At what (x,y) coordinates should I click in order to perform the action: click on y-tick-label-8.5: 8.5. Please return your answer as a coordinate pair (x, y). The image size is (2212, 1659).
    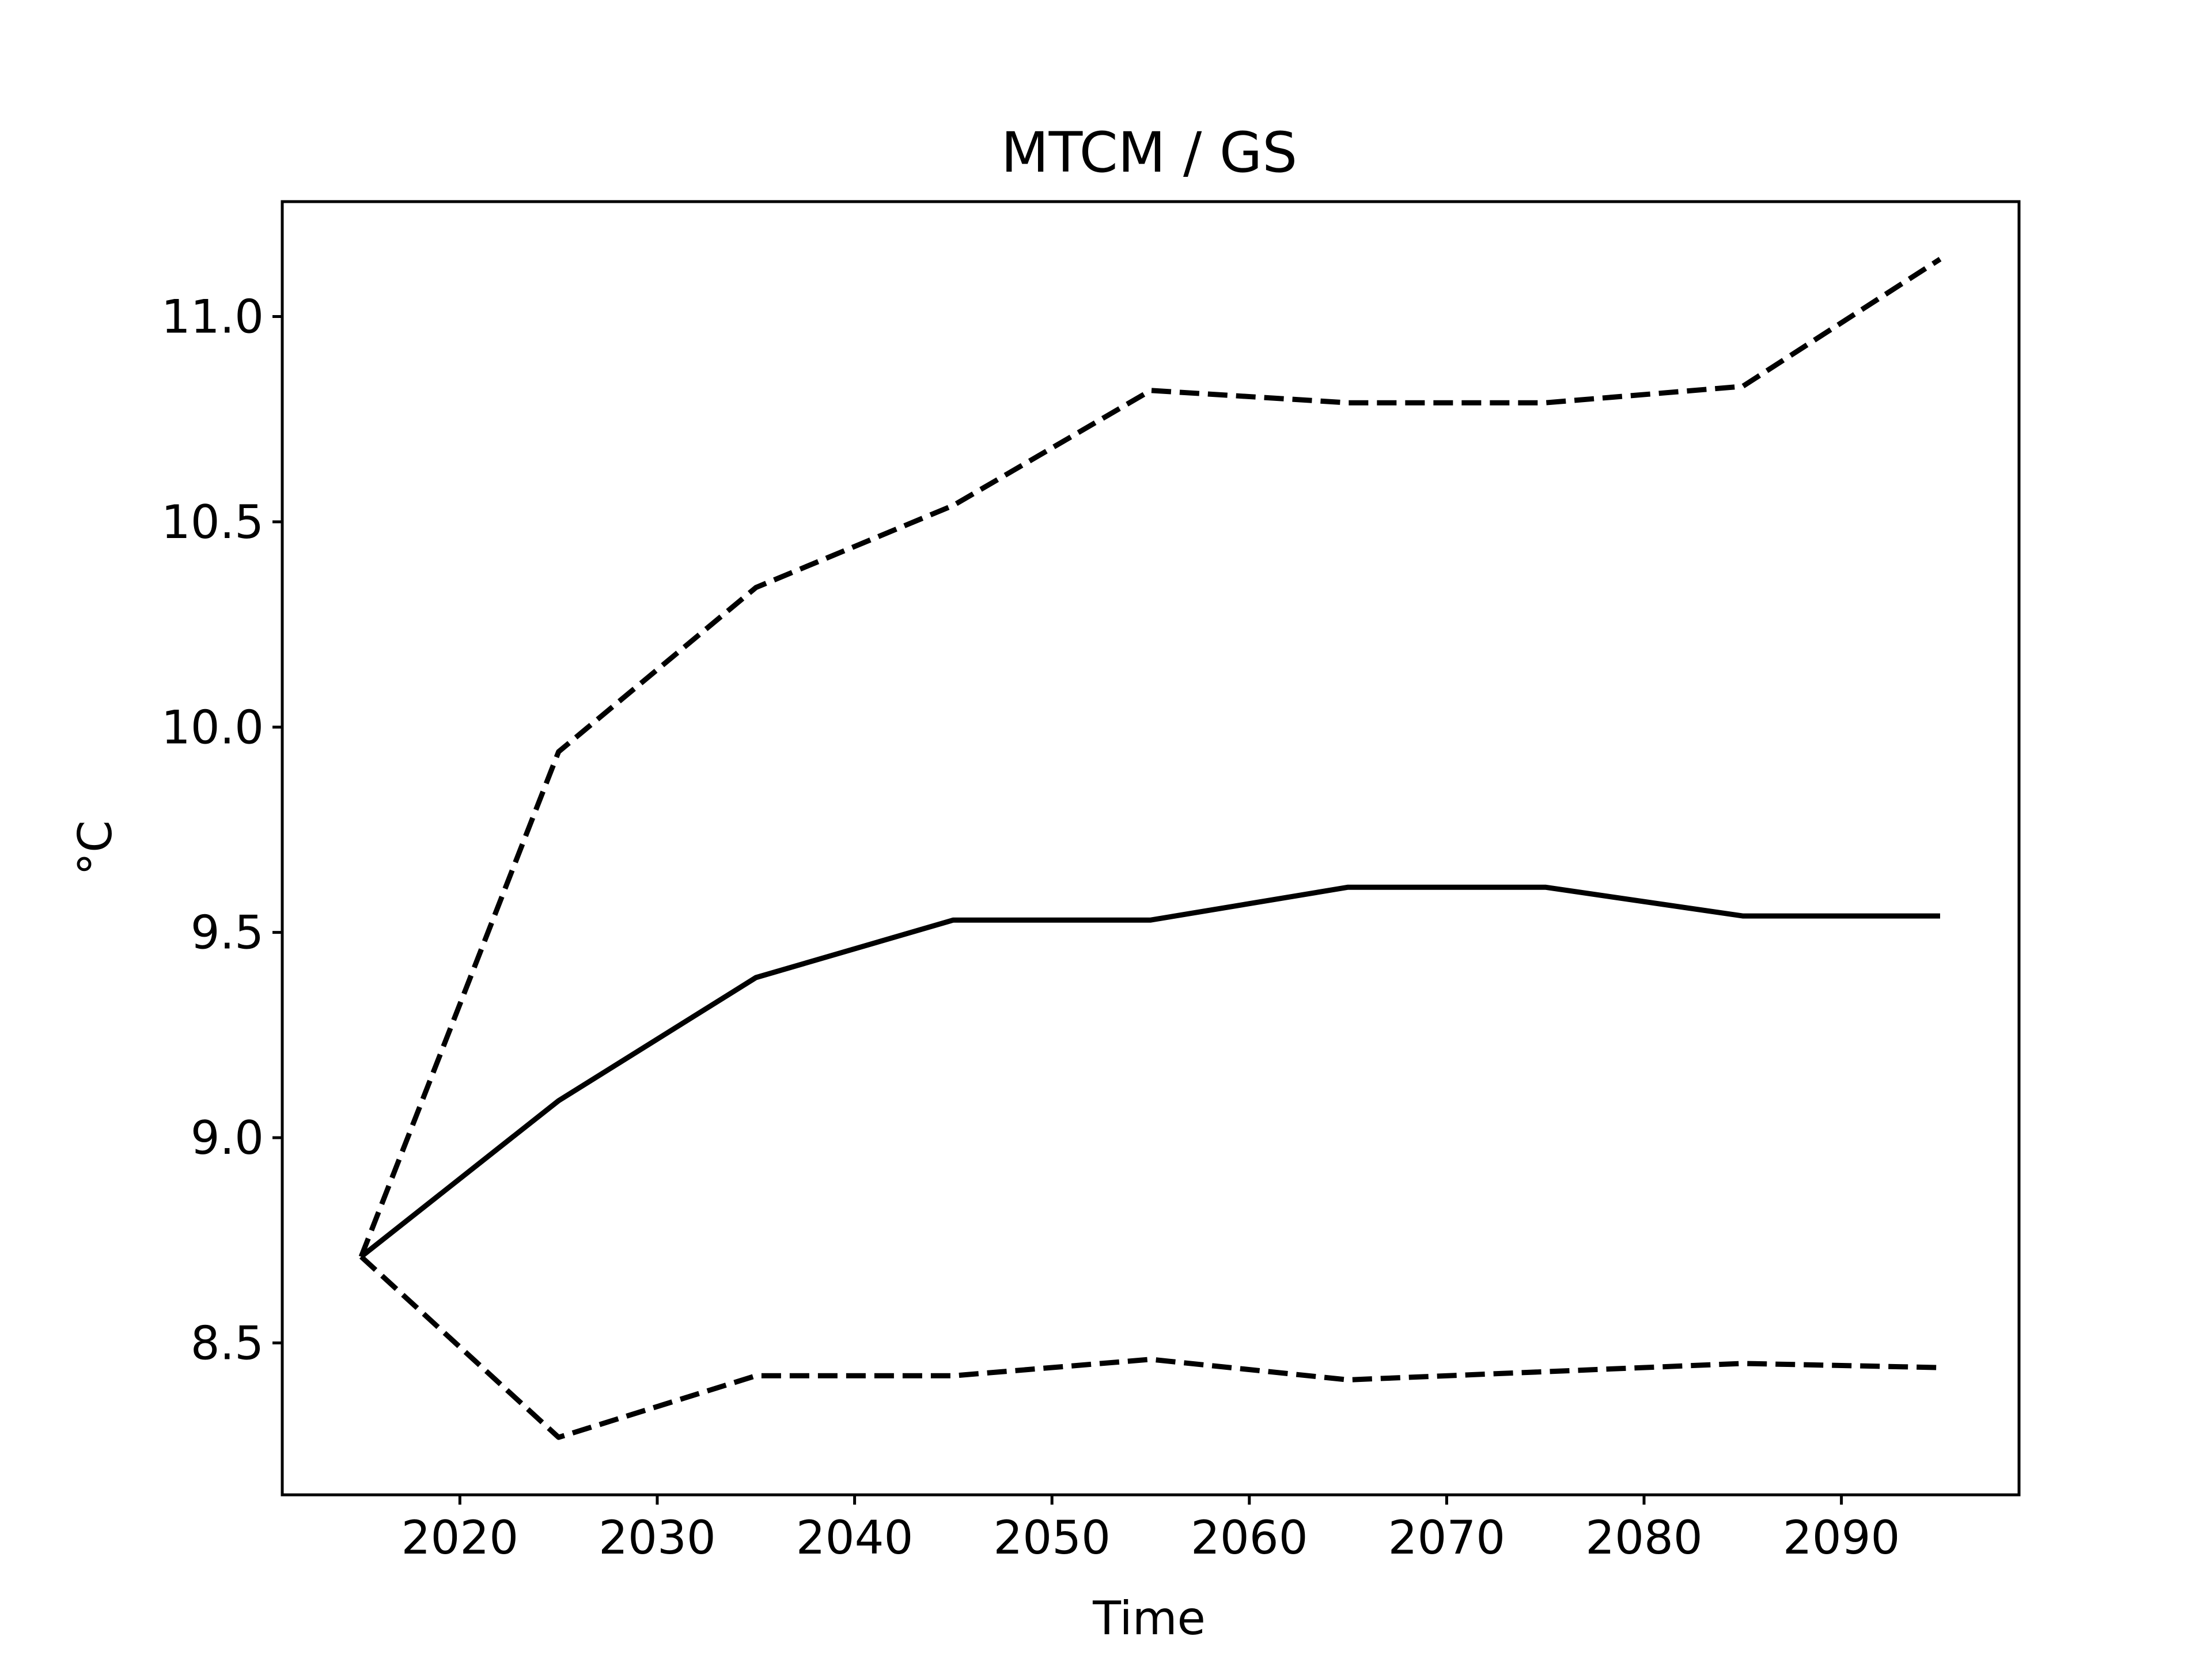
    Looking at the image, I should click on (227, 1343).